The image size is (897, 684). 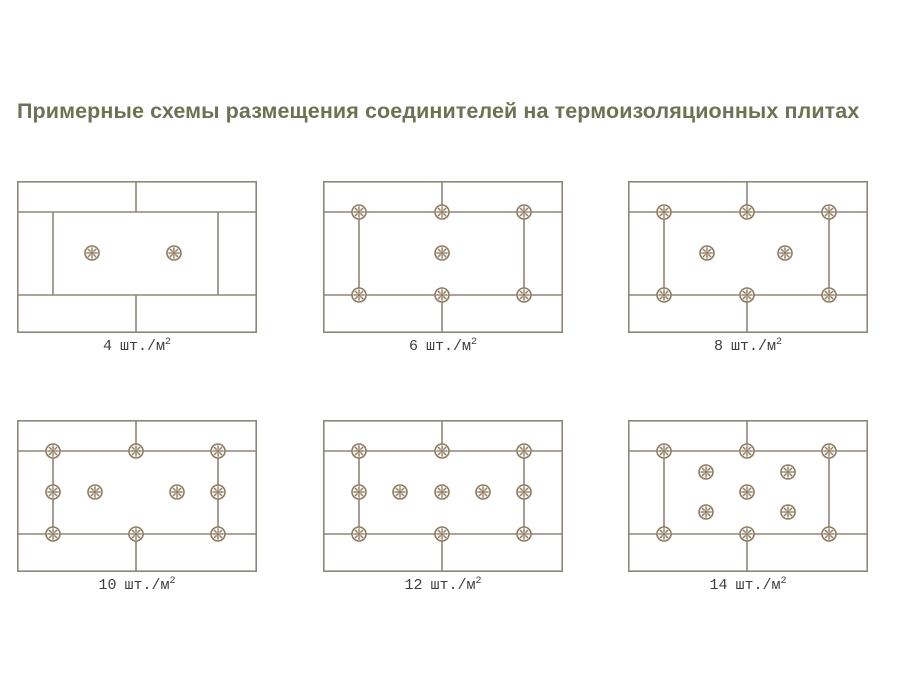 I want to click on scheme-caption: 10 шт./м2, so click(x=137, y=585).